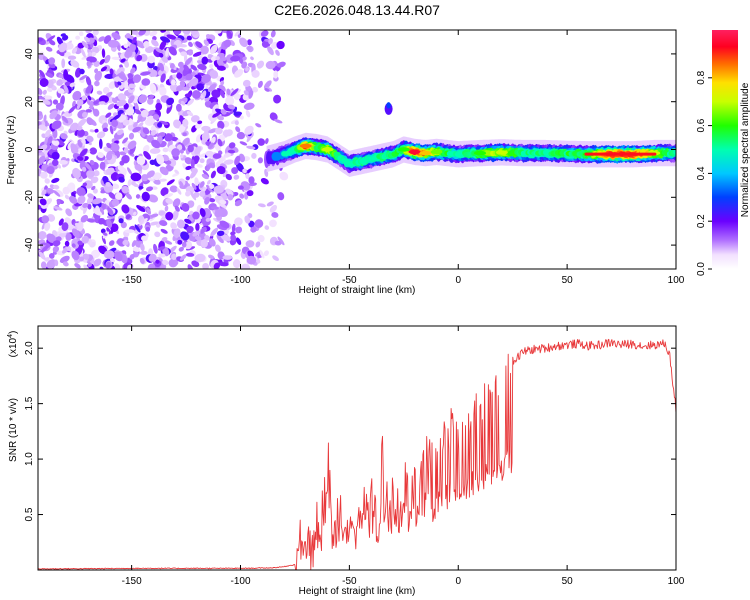 The height and width of the screenshot is (600, 750). Describe the element at coordinates (676, 280) in the screenshot. I see `spectrogram-x-tick-label: 100` at that location.